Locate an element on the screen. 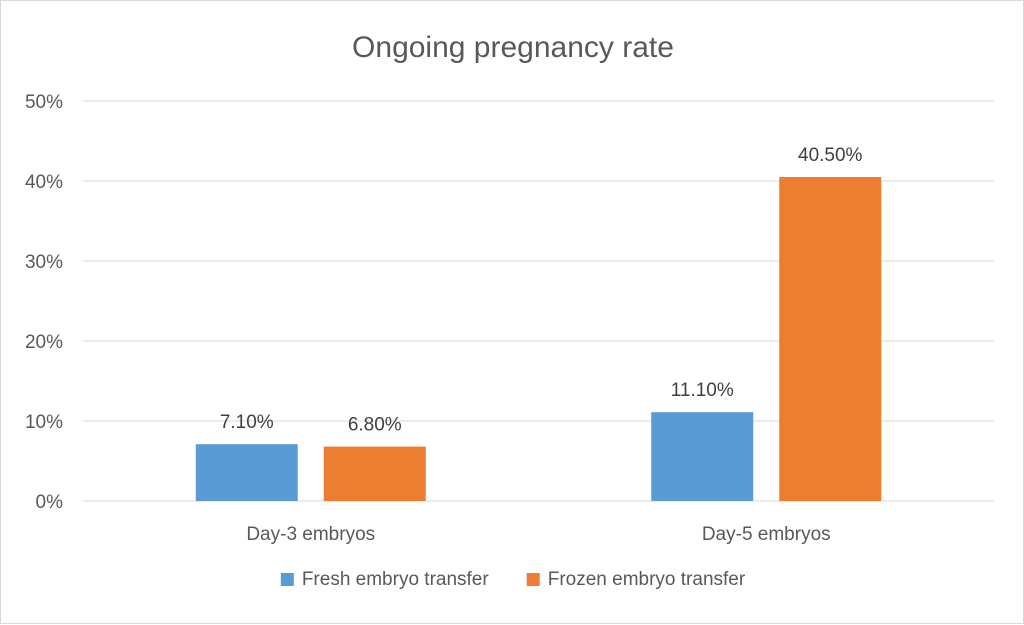 Image resolution: width=1024 pixels, height=625 pixels. x-category-label: Day-3 embryos is located at coordinates (310, 534).